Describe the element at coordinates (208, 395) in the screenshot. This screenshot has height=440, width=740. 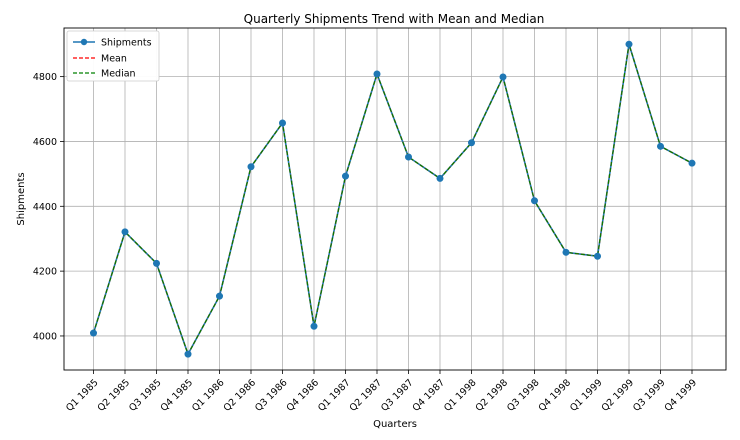
I see `x-tick-label: Q1 1986` at that location.